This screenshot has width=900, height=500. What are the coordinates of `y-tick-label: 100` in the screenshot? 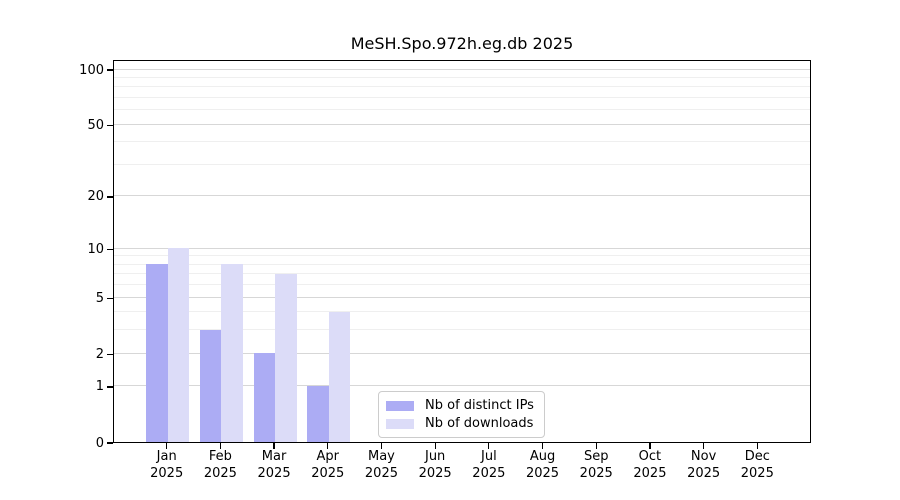 It's located at (91, 70).